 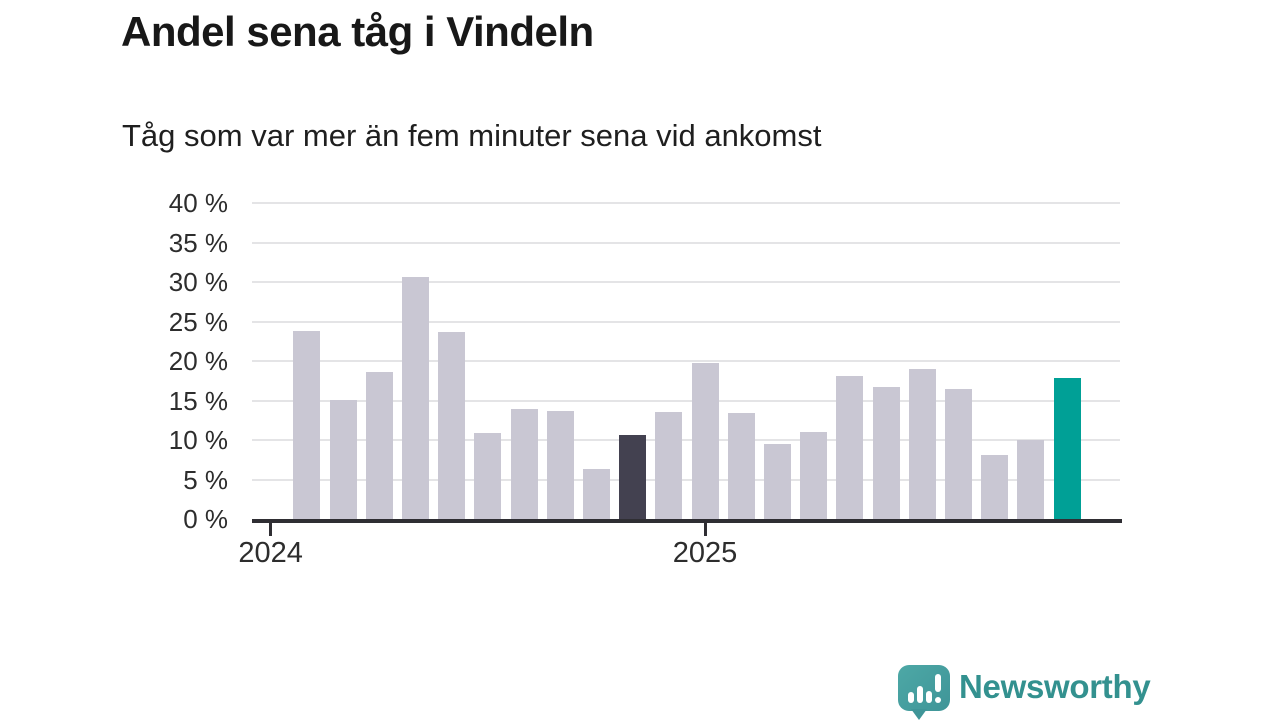 I want to click on logo-exclamation-dot, so click(x=938, y=700).